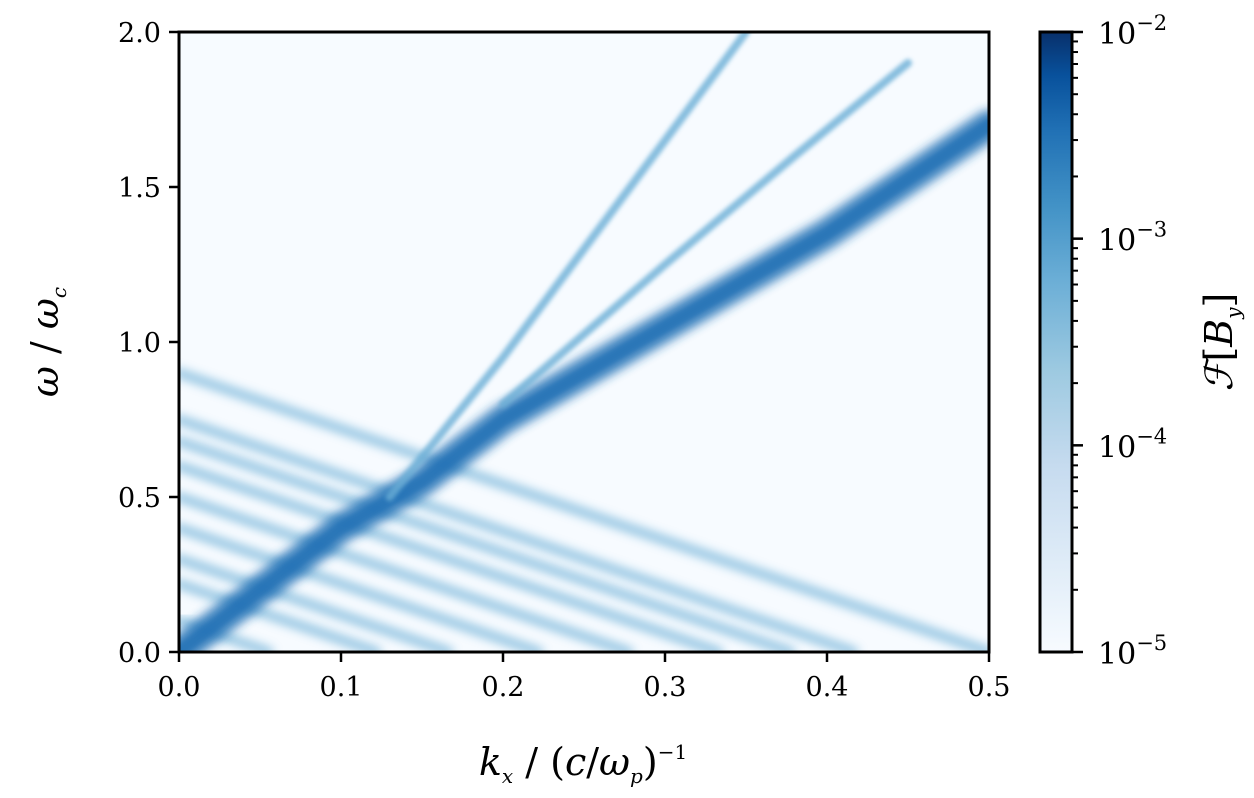 This screenshot has width=1254, height=798. I want to click on x-tick-label: 0.5, so click(989, 687).